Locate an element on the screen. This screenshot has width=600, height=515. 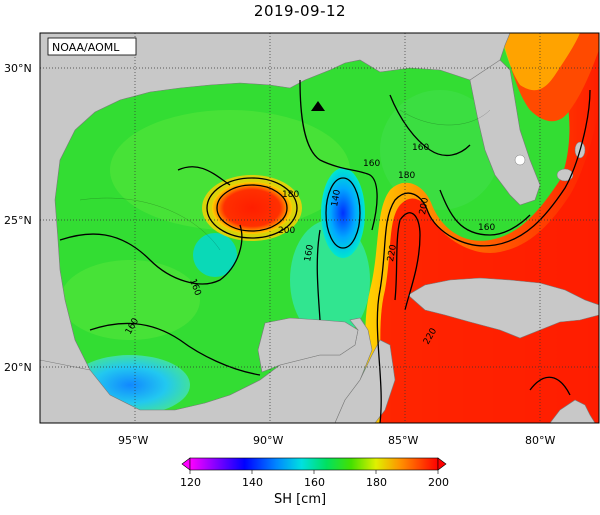
lon-label: 85°W is located at coordinates (403, 440).